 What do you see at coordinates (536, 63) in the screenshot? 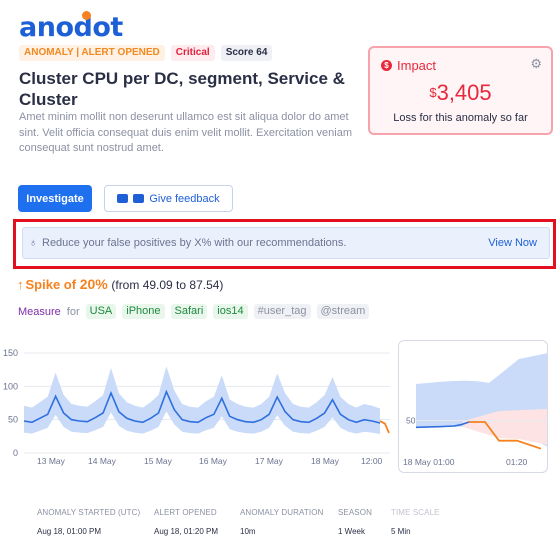
I see `gear-icon: ⚙` at bounding box center [536, 63].